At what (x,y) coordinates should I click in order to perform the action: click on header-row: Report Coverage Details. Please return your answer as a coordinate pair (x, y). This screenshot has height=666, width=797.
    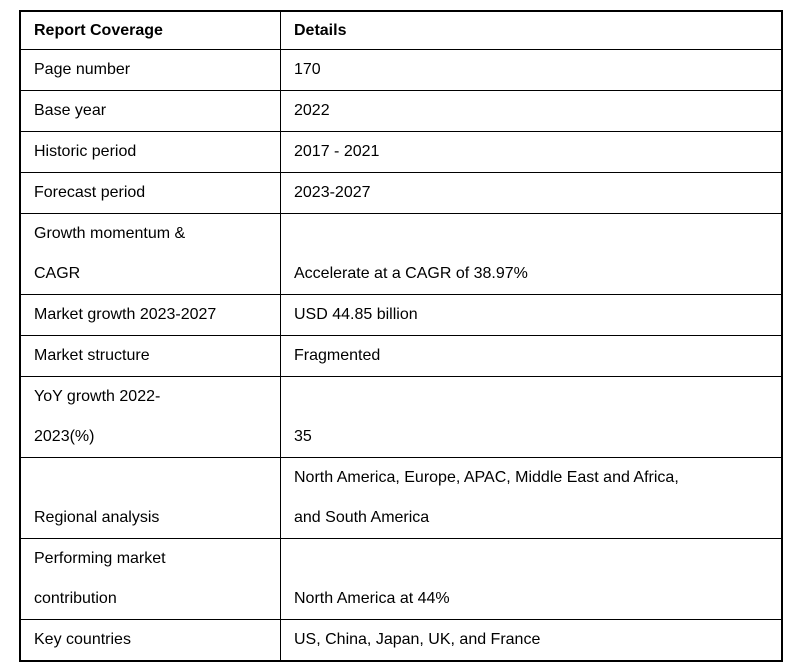
    Looking at the image, I should click on (401, 30).